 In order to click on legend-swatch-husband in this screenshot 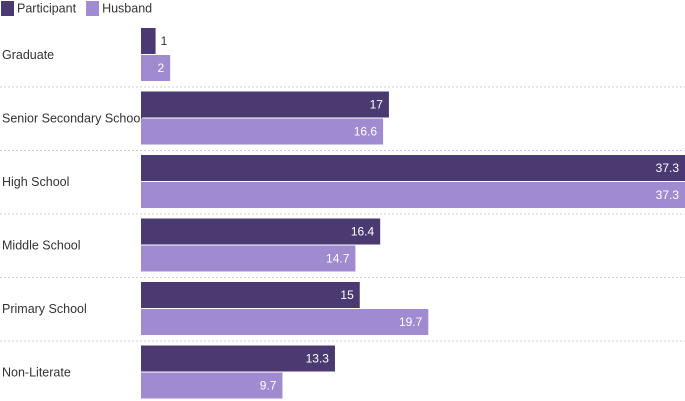, I will do `click(93, 8)`.